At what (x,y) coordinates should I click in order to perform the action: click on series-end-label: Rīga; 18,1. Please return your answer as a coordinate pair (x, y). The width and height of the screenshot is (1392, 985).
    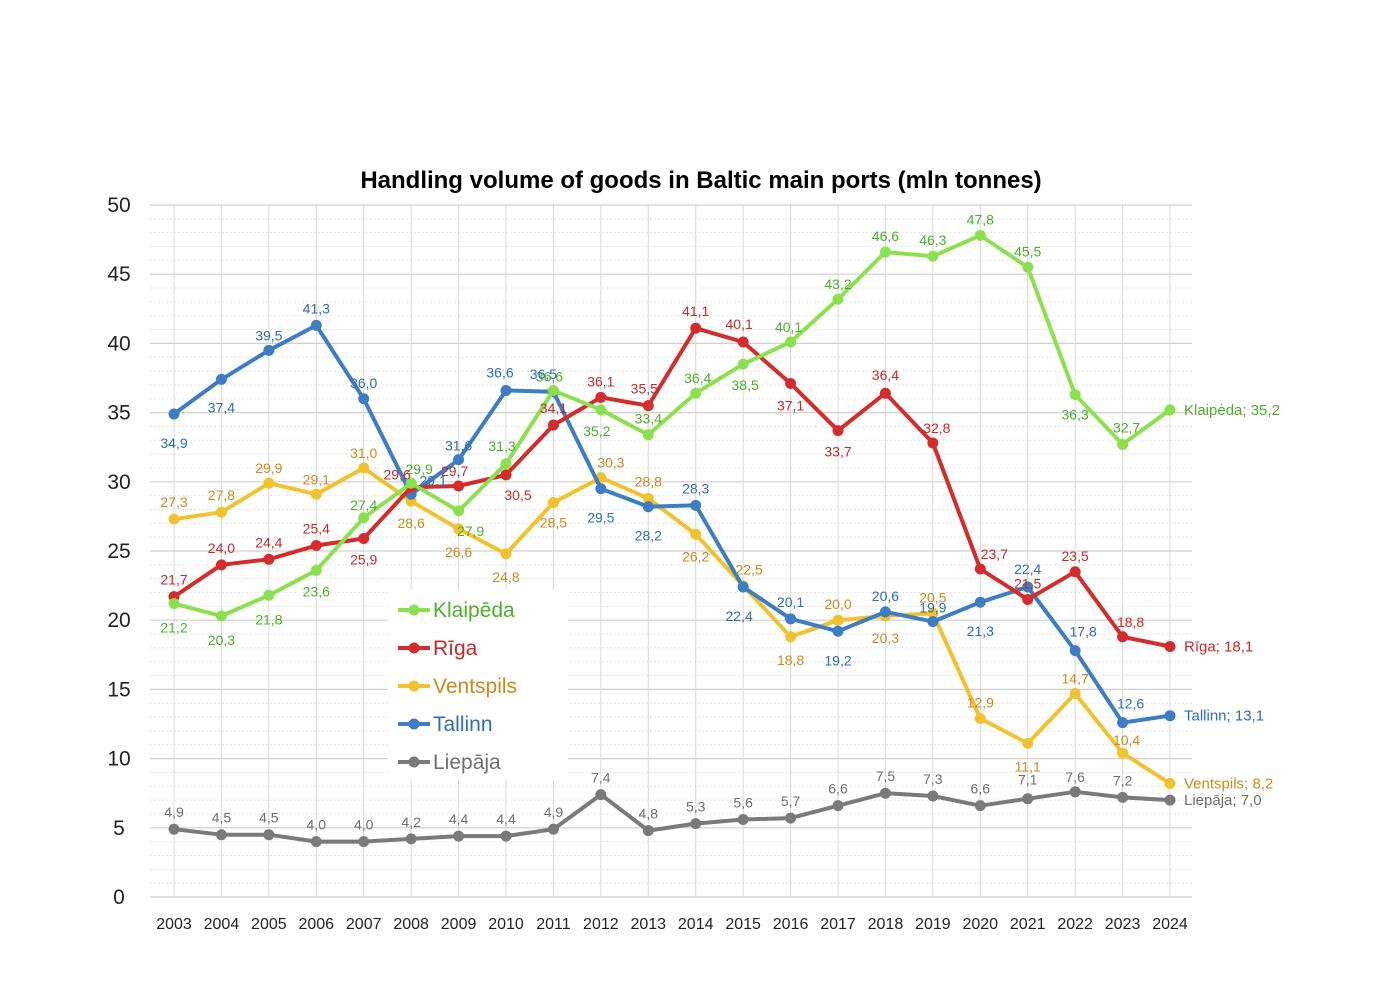
    Looking at the image, I should click on (1218, 646).